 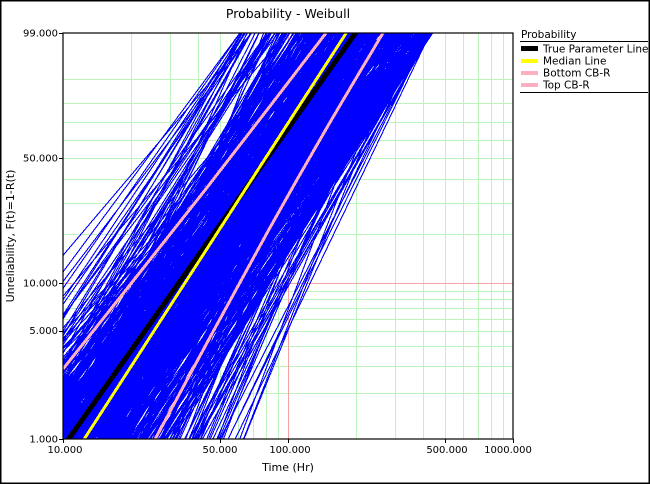 I want to click on x-tick-label: 100.000, so click(x=289, y=450).